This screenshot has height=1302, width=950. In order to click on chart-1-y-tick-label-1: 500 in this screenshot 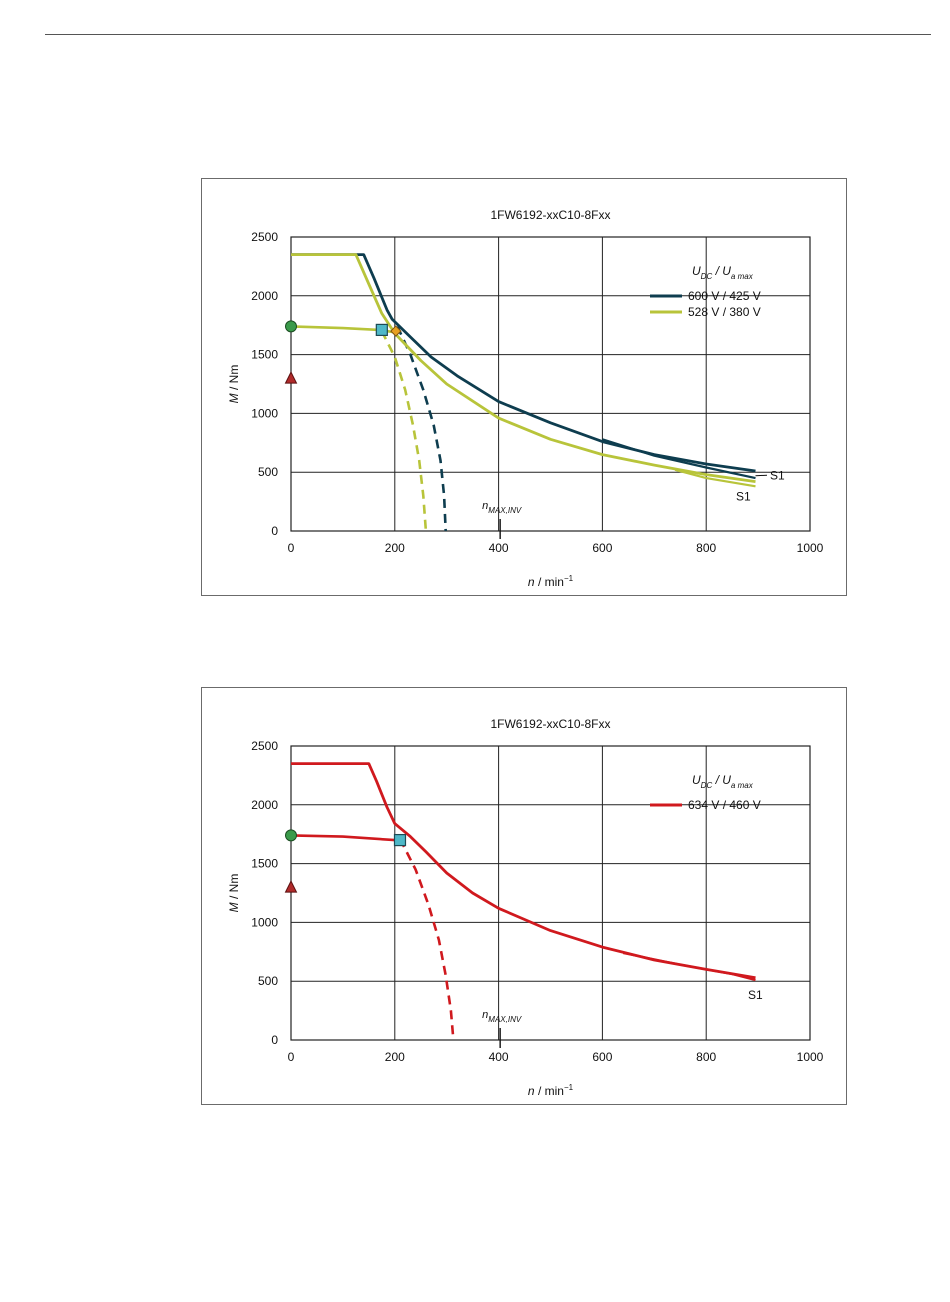, I will do `click(268, 472)`.